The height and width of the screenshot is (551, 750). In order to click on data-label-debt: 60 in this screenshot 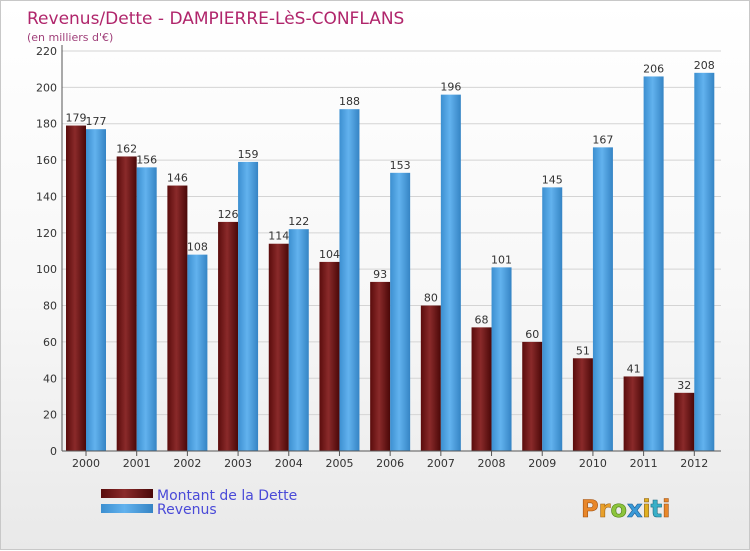, I will do `click(532, 334)`.